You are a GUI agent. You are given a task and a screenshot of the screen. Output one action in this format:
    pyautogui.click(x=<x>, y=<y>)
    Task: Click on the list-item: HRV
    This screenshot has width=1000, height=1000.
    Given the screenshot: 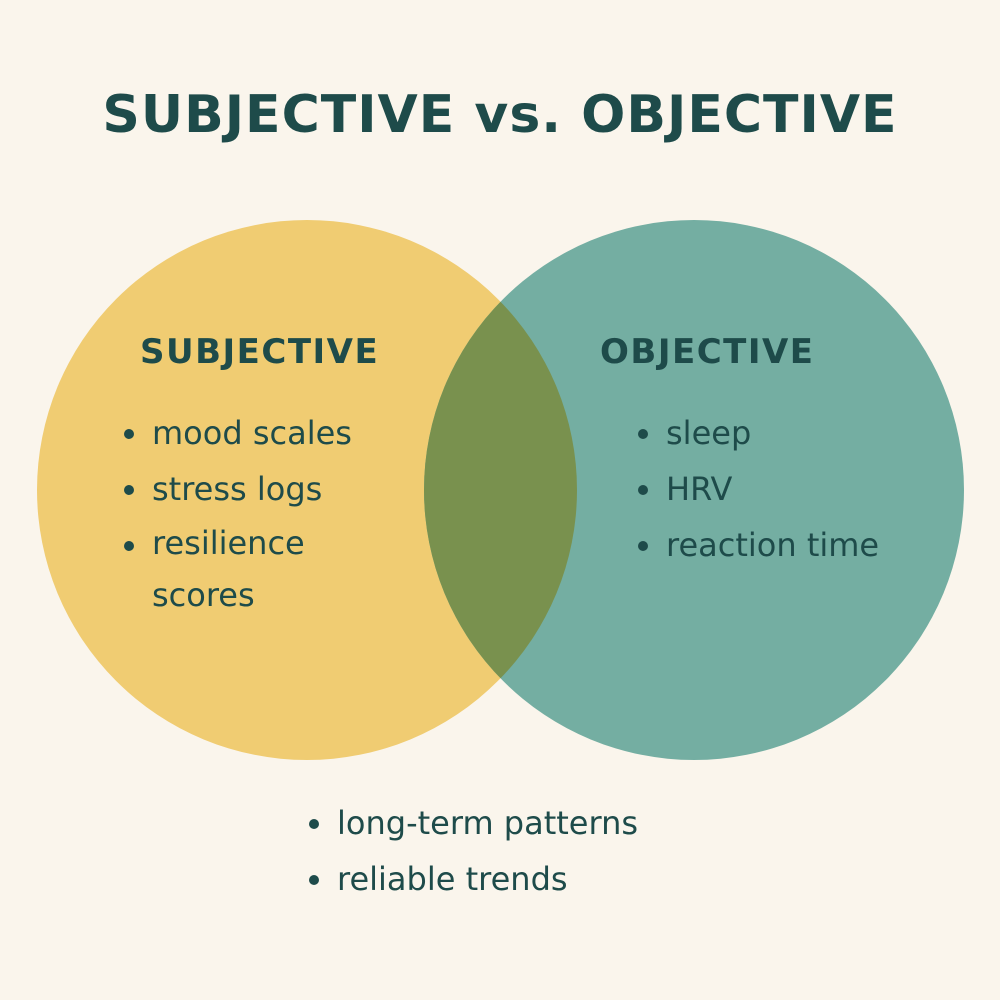 What is the action you would take?
    pyautogui.click(x=756, y=489)
    